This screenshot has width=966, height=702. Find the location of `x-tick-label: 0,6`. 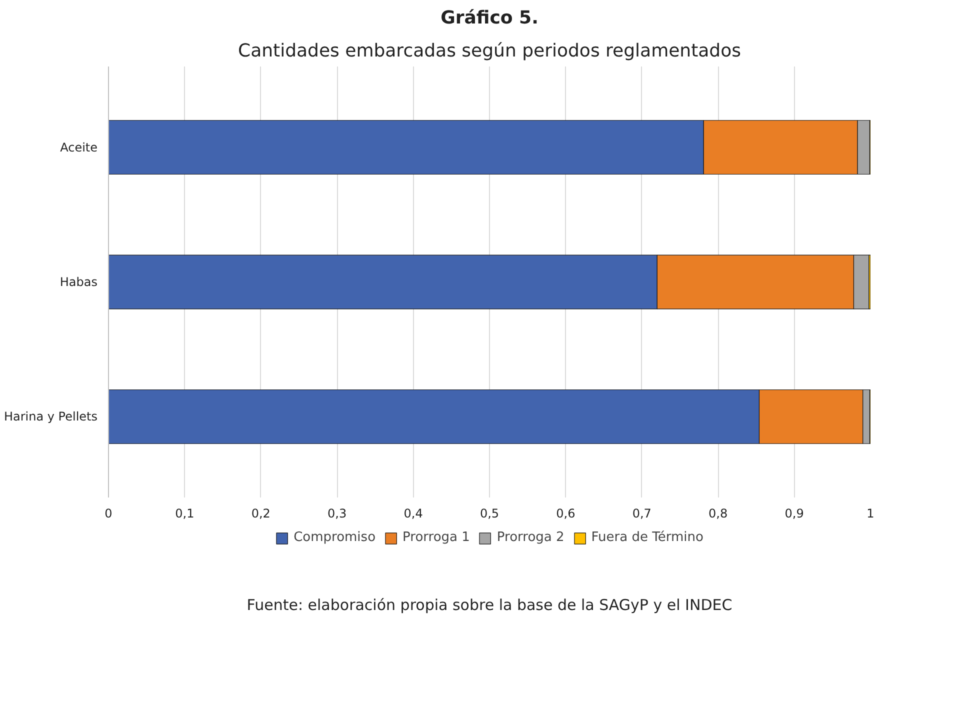

x-tick-label: 0,6 is located at coordinates (566, 513).